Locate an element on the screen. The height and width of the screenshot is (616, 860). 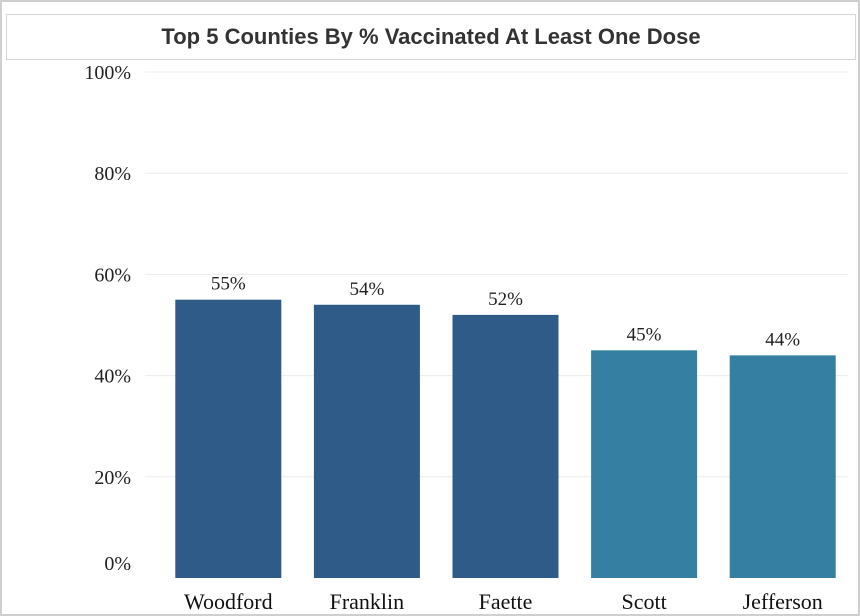
category-label-faette: Faette is located at coordinates (506, 601).